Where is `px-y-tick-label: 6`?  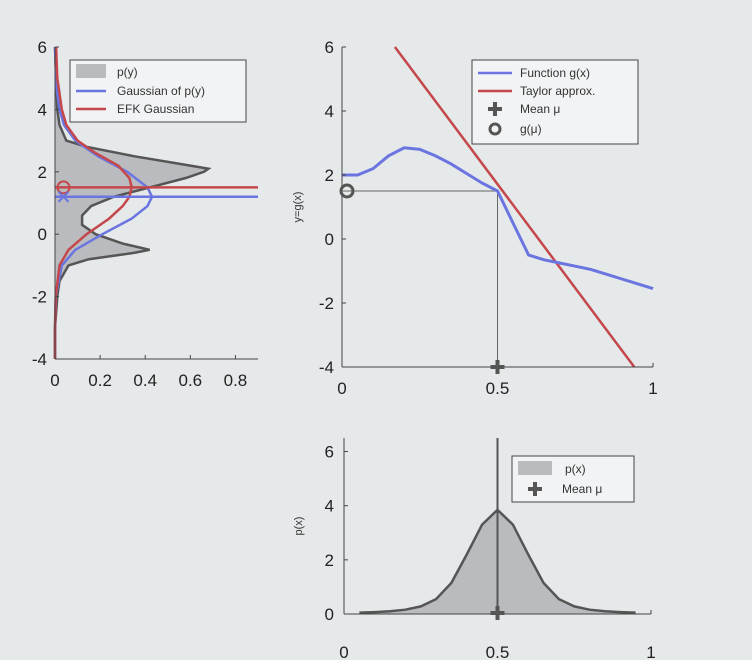 px-y-tick-label: 6 is located at coordinates (329, 452).